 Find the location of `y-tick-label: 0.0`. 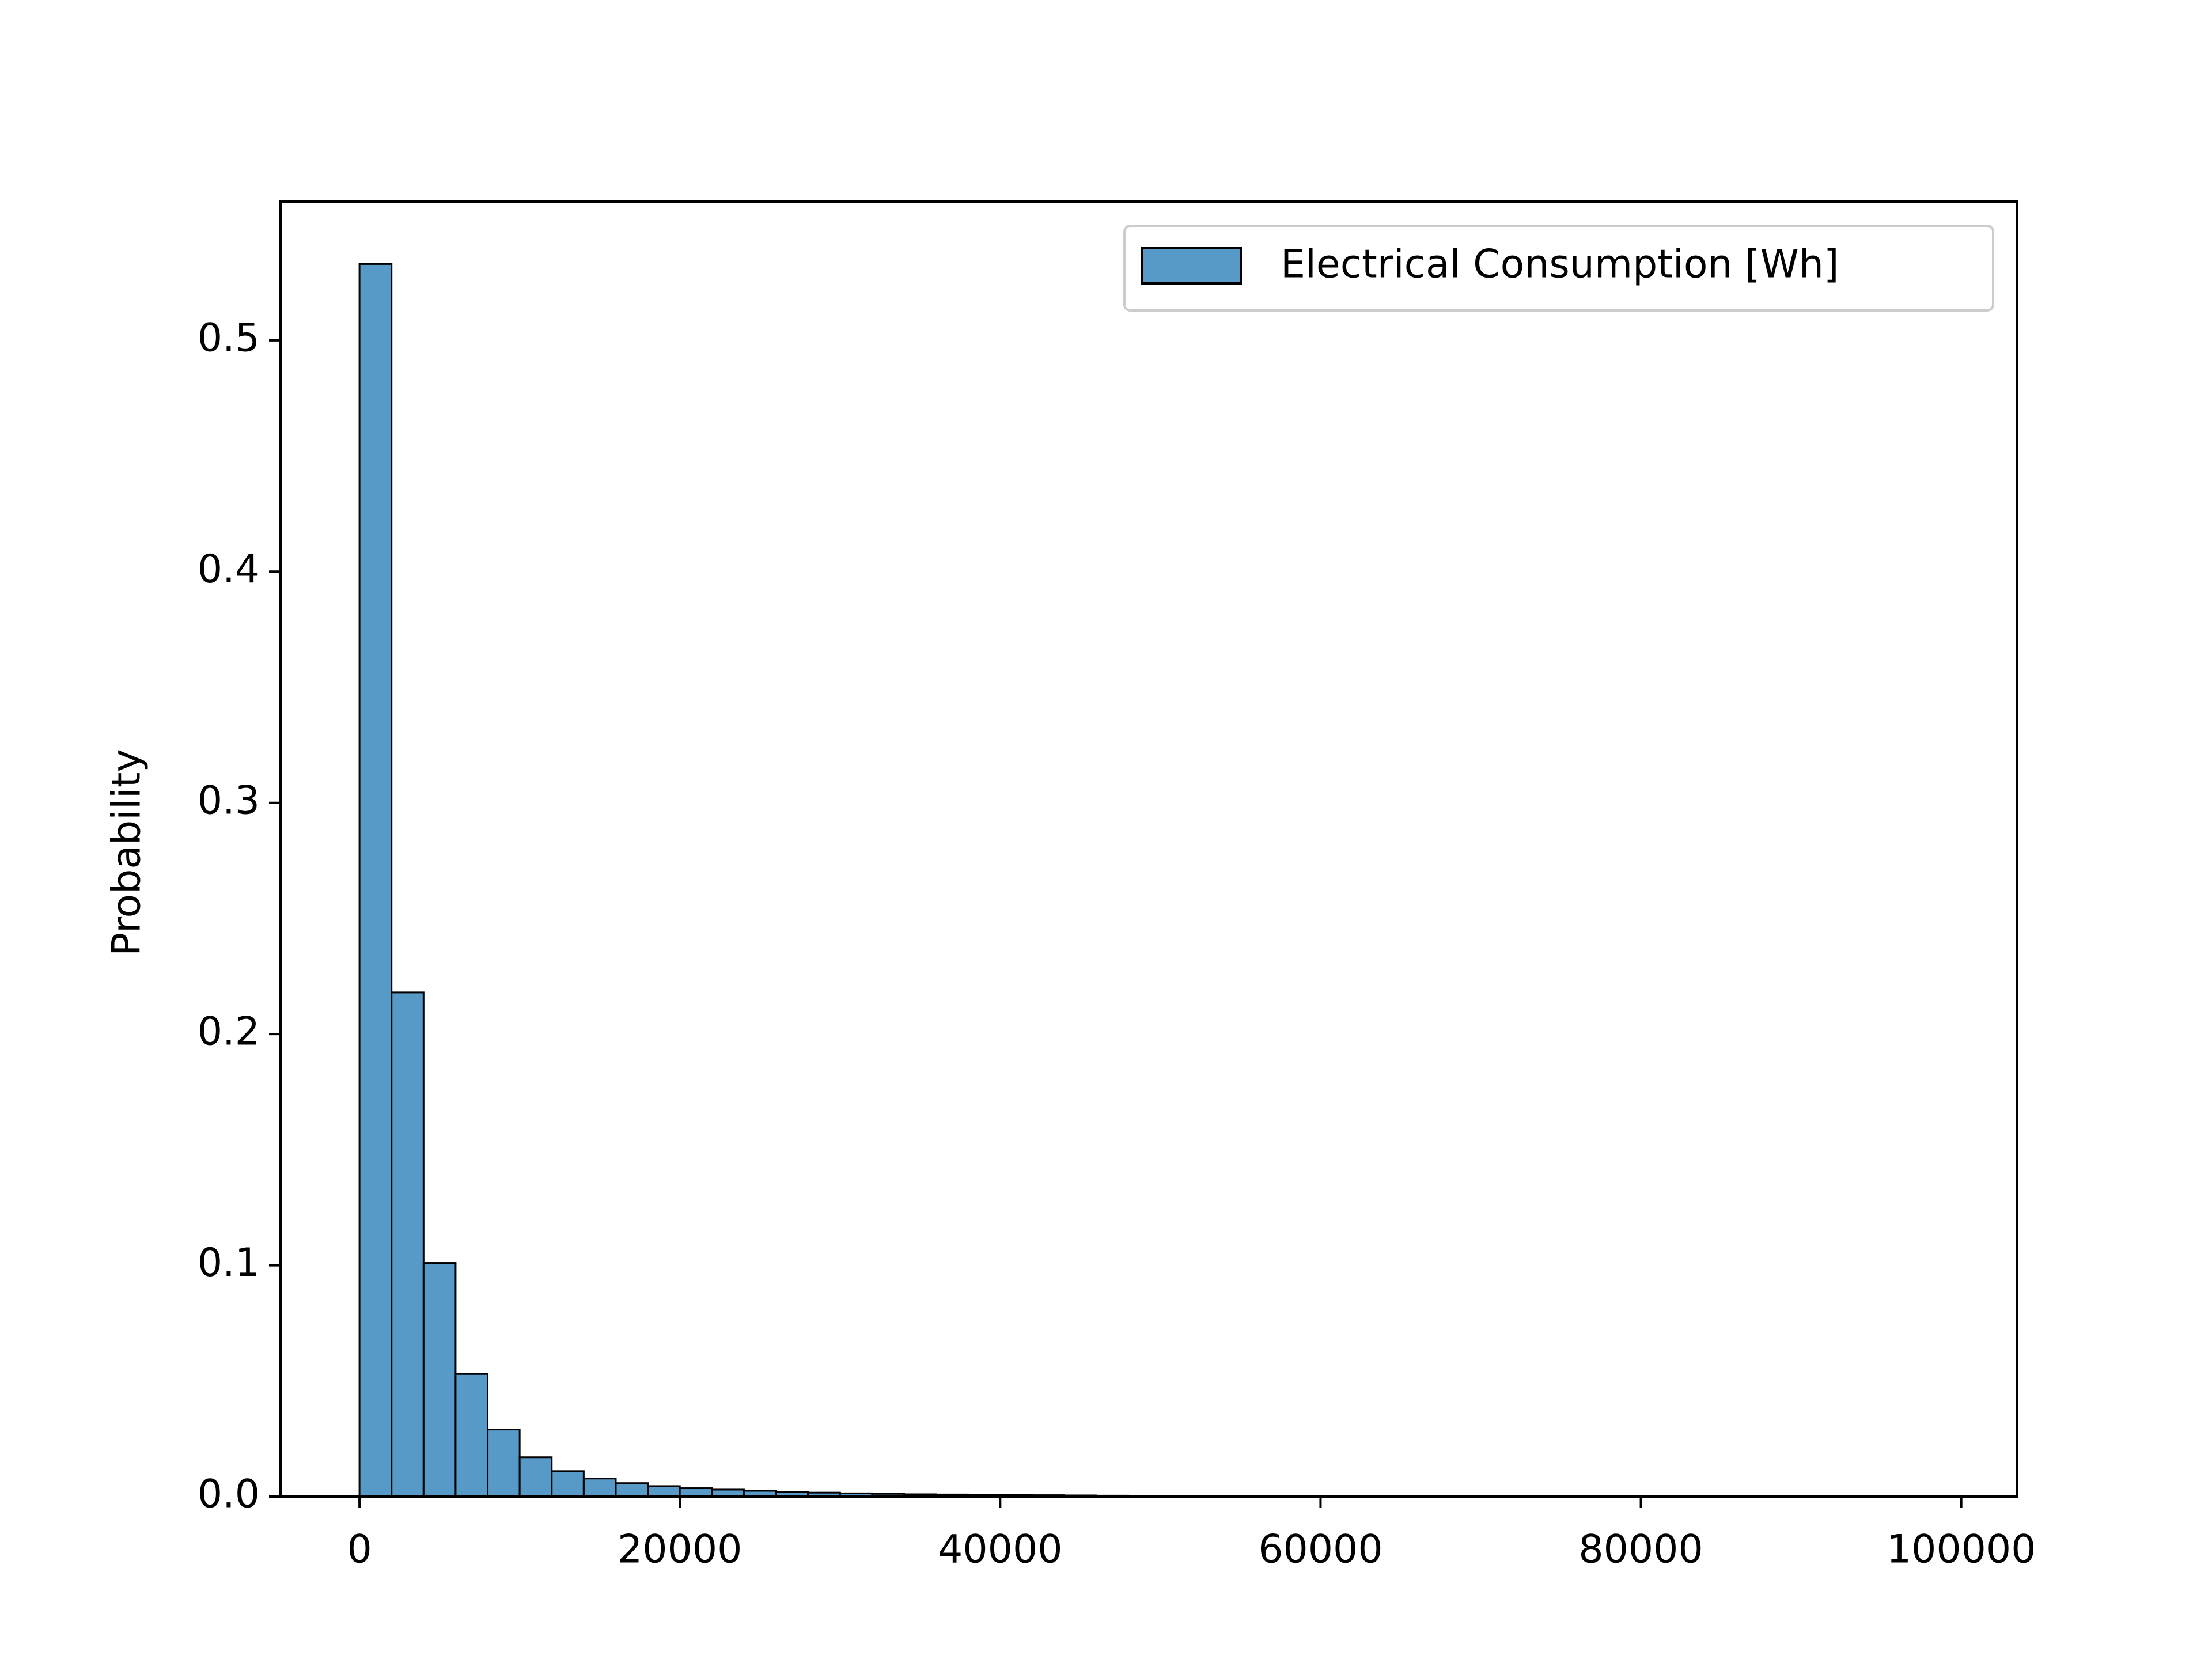

y-tick-label: 0.0 is located at coordinates (229, 1494).